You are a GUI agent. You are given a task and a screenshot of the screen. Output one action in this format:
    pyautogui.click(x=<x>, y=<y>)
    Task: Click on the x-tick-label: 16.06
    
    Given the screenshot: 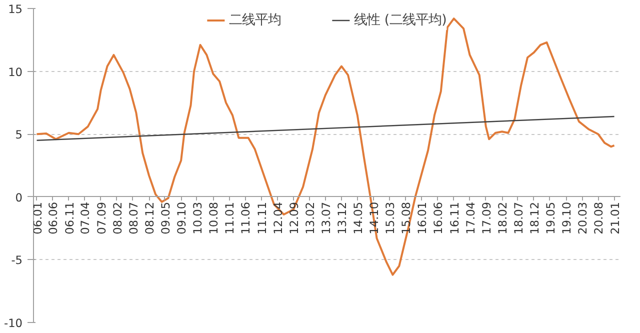 What is the action you would take?
    pyautogui.click(x=438, y=218)
    